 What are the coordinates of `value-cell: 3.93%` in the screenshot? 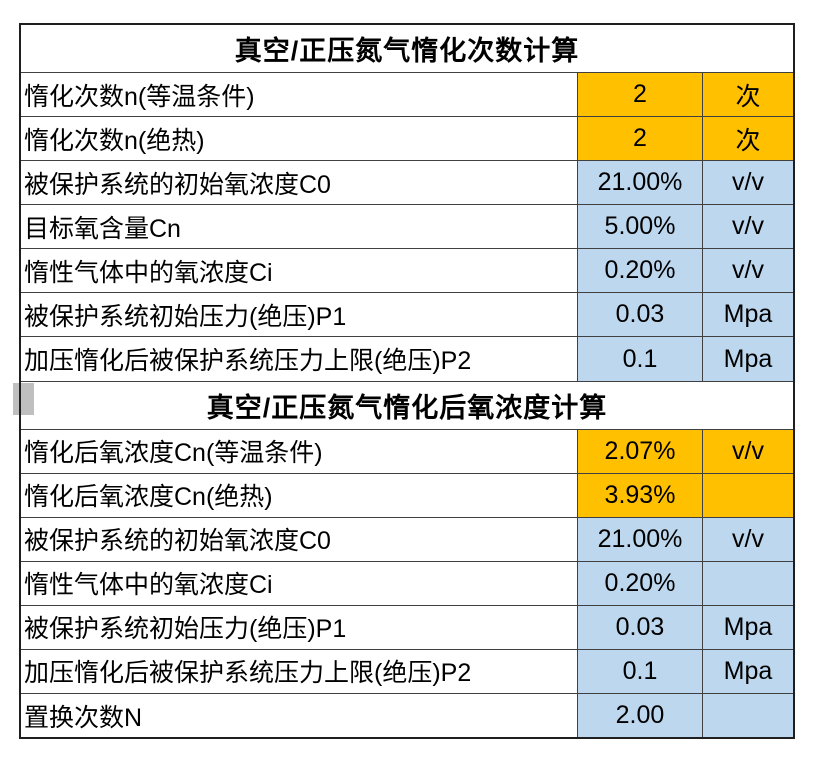 It's located at (640, 495).